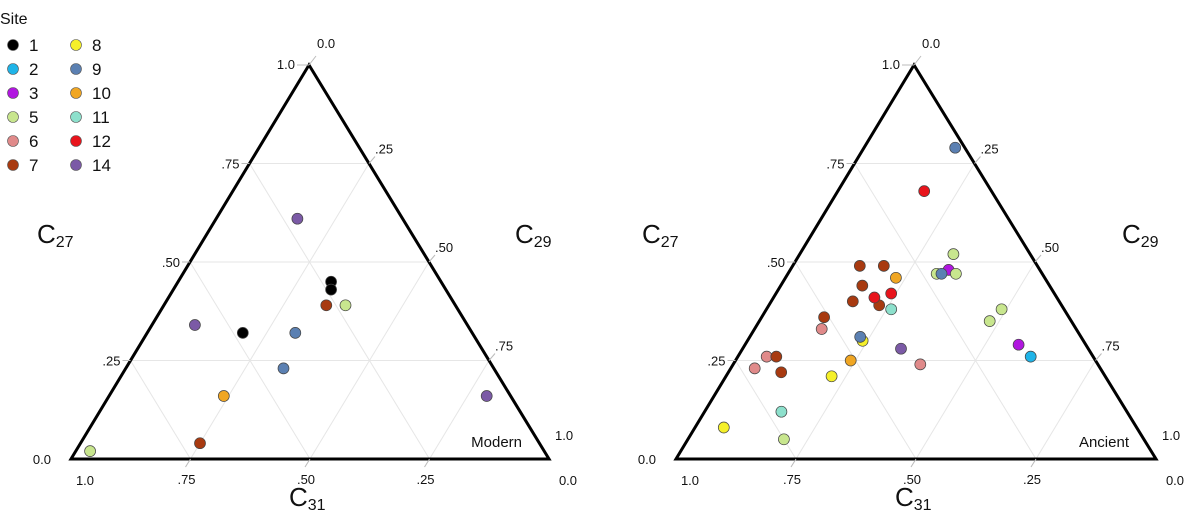 The image size is (1189, 516). Describe the element at coordinates (33, 93) in the screenshot. I see `legend-label: 3` at that location.